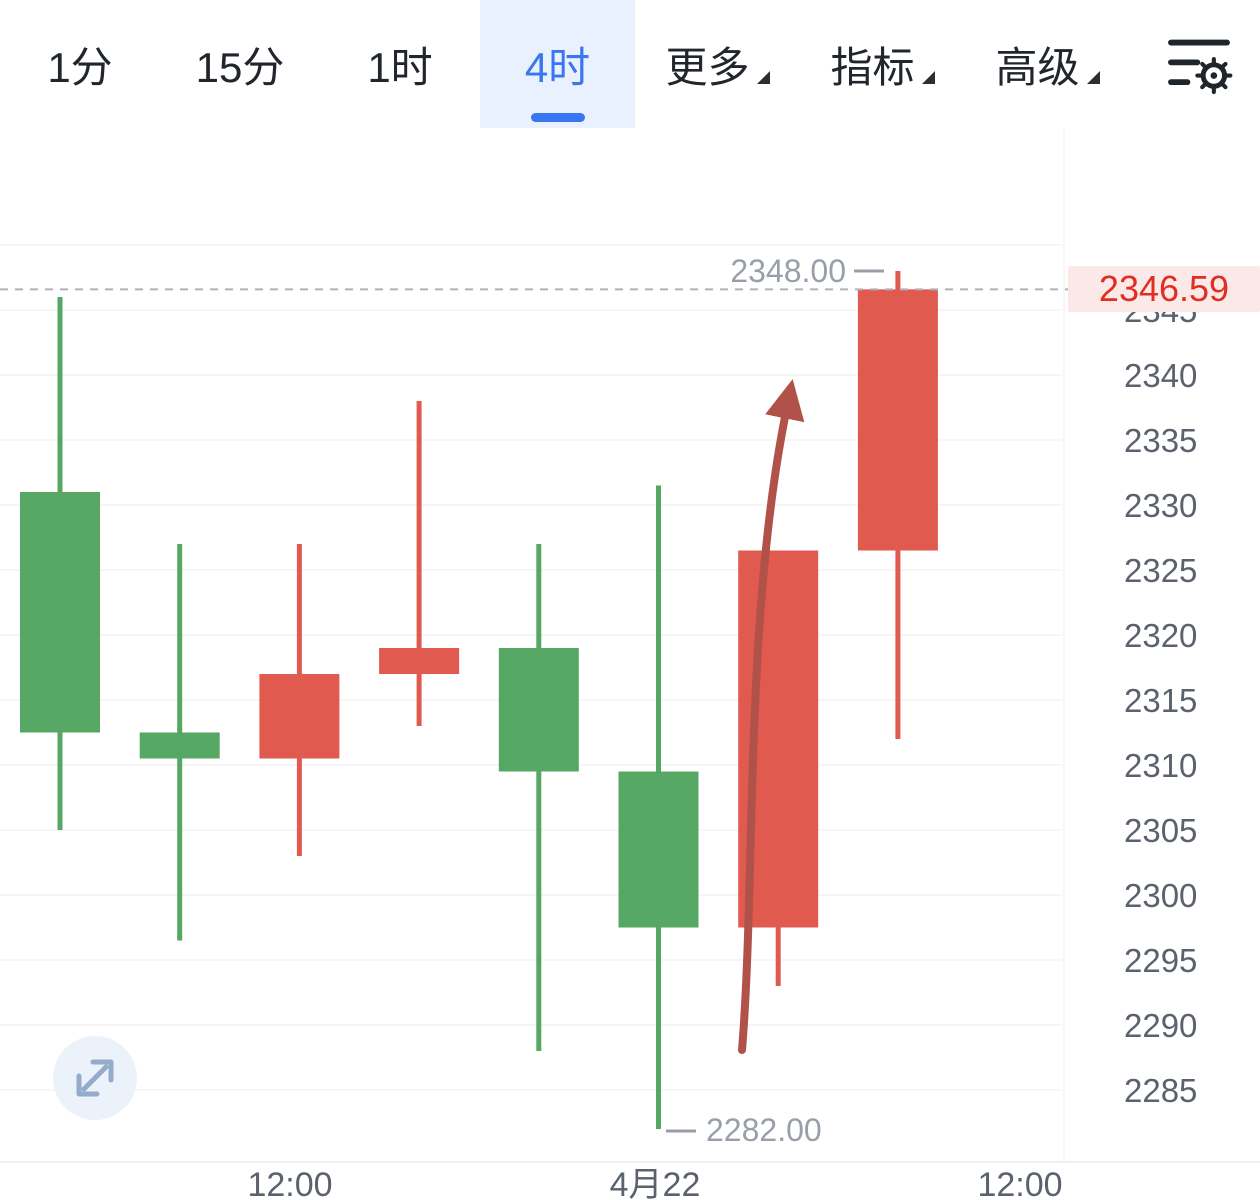  I want to click on chart-settings-button, so click(1199, 64).